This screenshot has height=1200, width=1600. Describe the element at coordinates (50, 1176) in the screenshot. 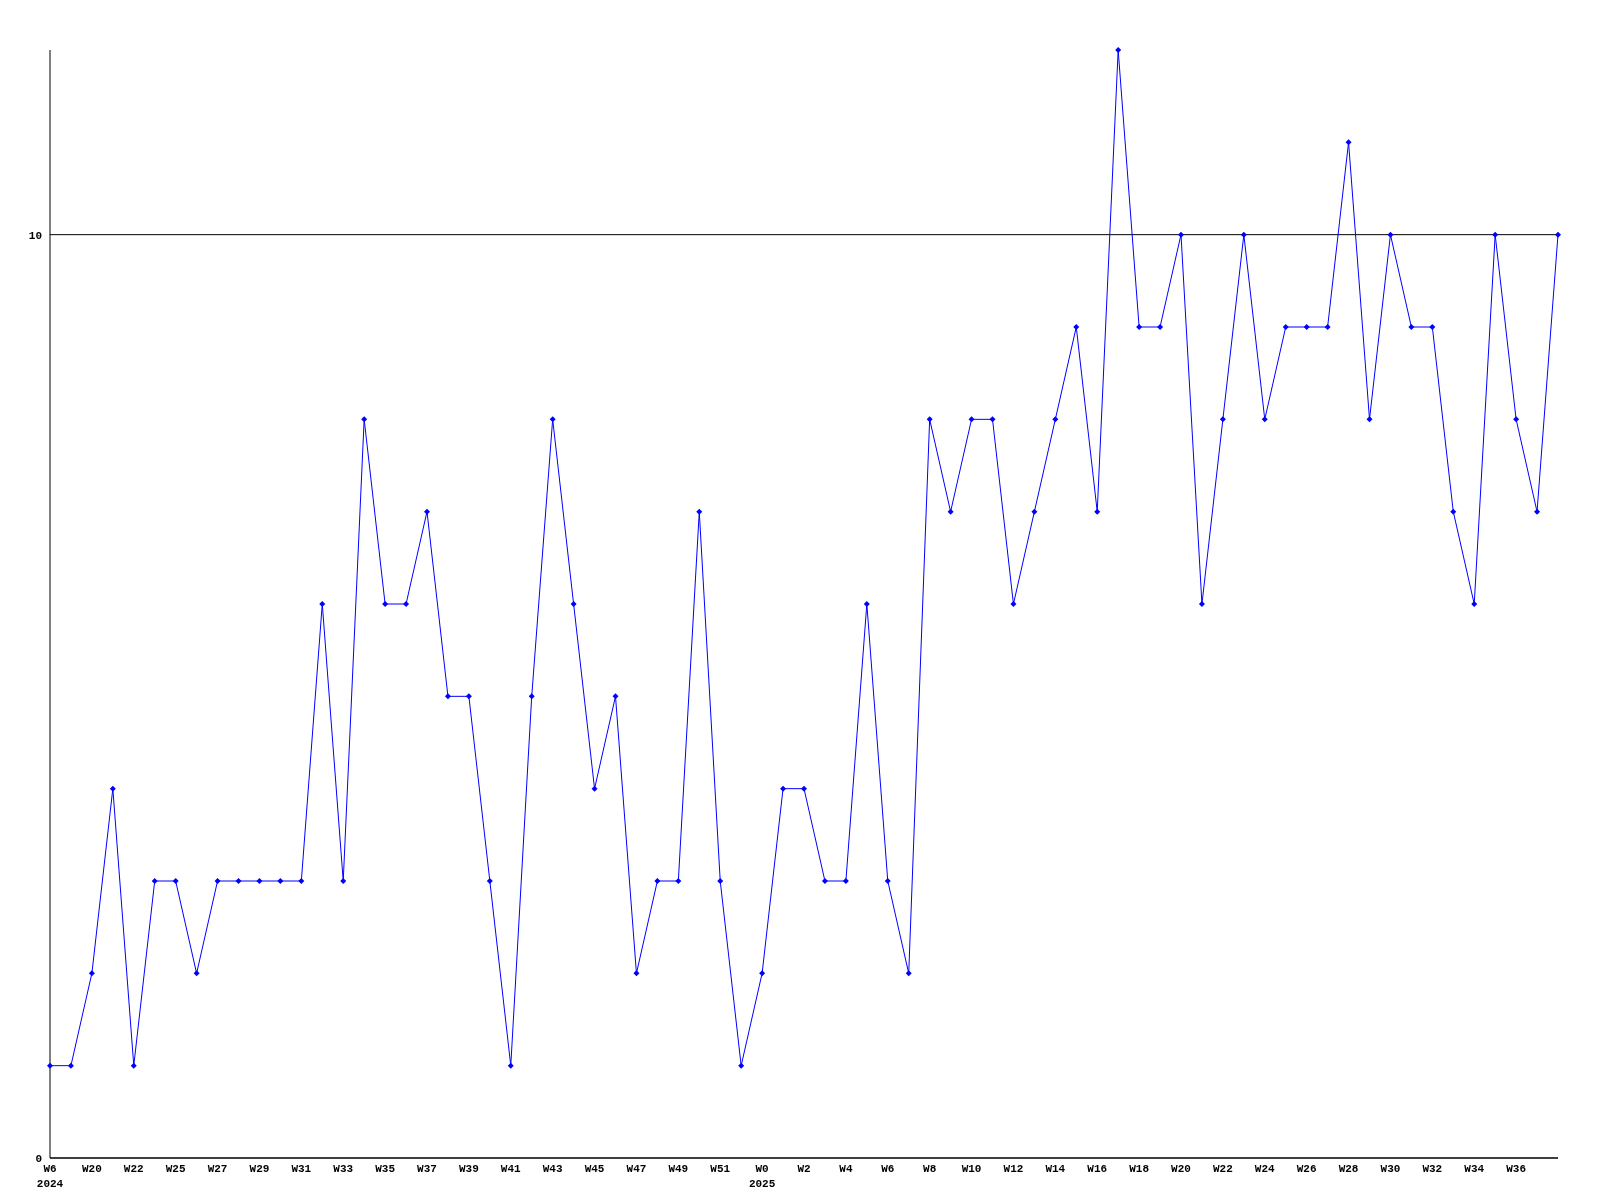

I see `x-tick-label: W6 2024` at that location.